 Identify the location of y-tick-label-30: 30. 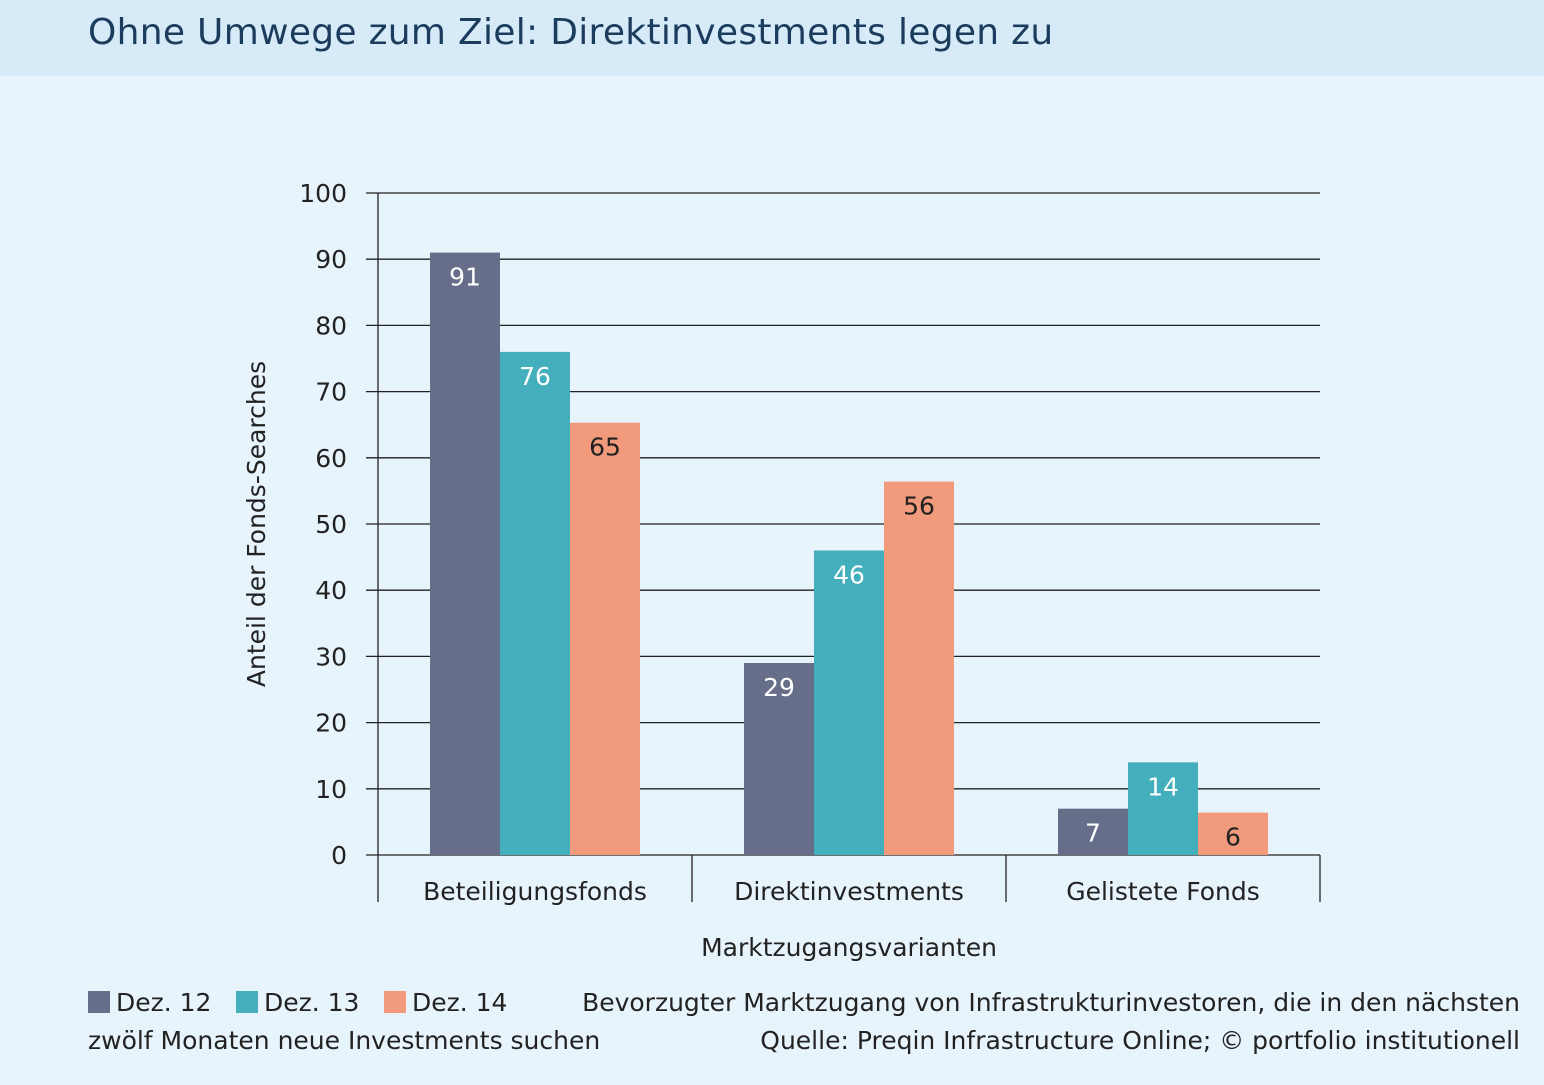
(331, 656).